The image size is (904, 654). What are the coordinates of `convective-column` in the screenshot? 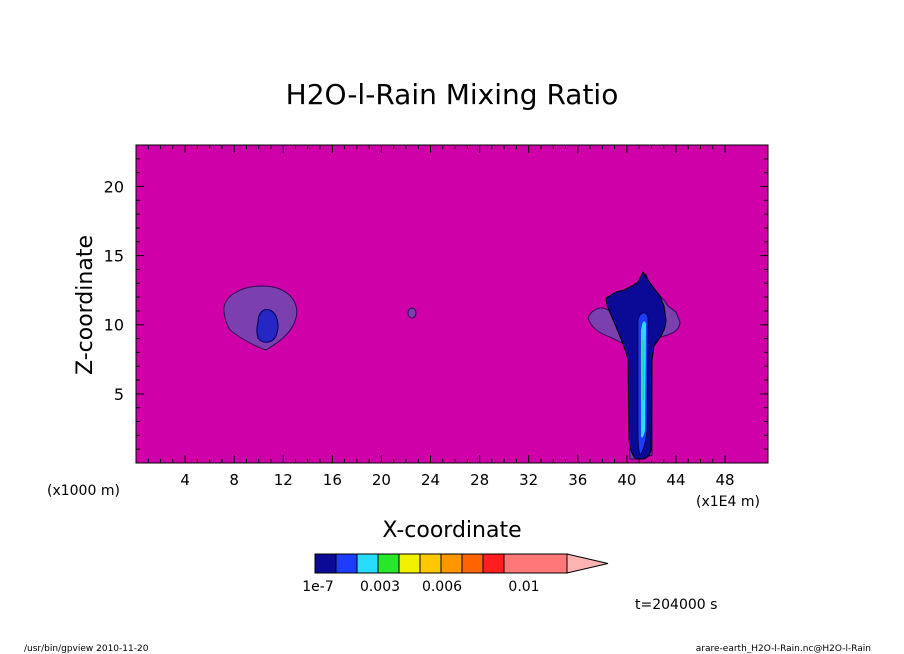 It's located at (634, 365).